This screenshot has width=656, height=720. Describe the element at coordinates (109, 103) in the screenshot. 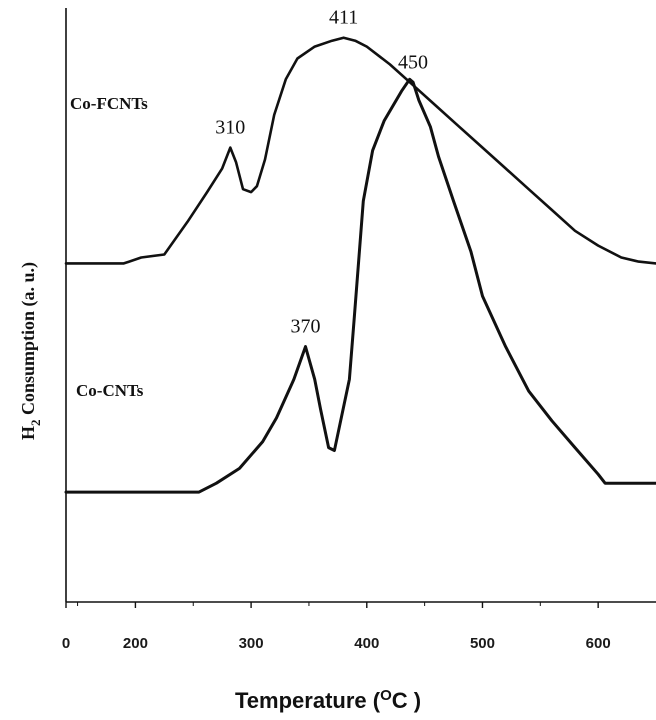

I see `series-label-co-fcnts: Co-FCNTs` at that location.